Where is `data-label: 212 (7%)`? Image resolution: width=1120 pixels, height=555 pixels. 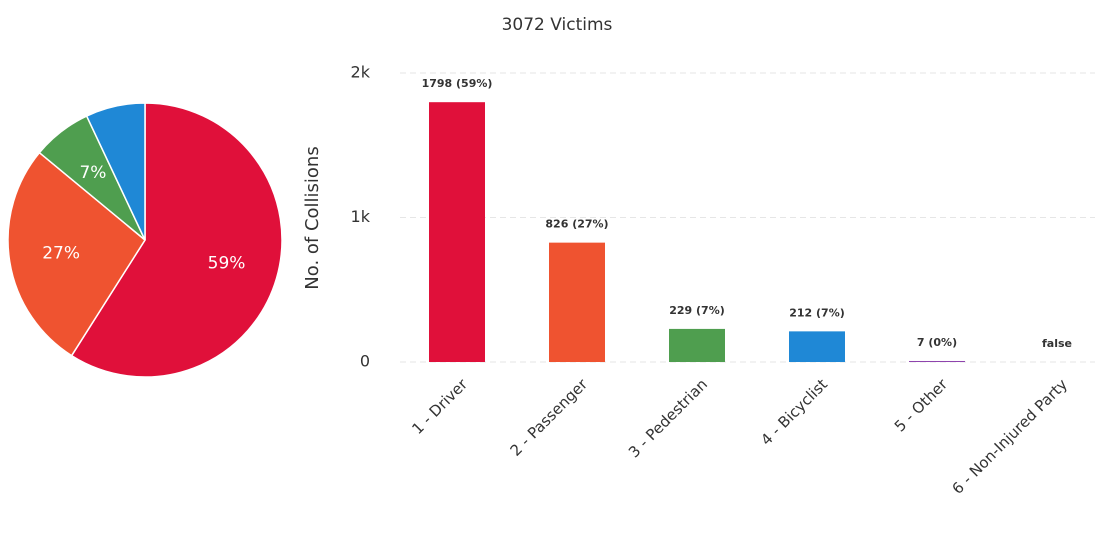 data-label: 212 (7%) is located at coordinates (817, 312).